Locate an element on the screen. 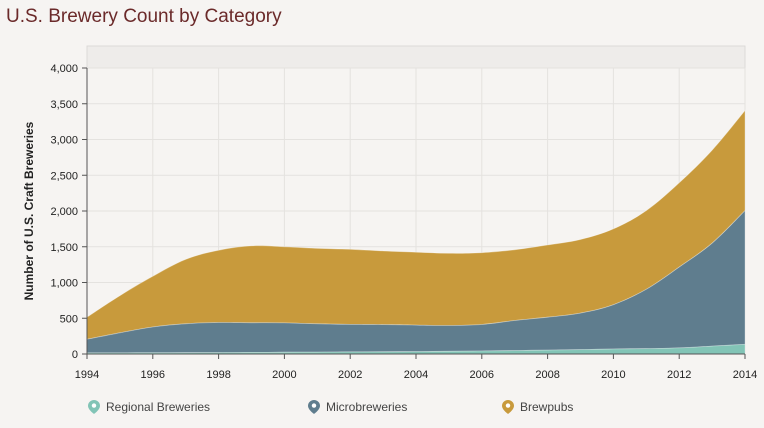  chart-title: U.S. Brewery Count by Category is located at coordinates (144, 16).